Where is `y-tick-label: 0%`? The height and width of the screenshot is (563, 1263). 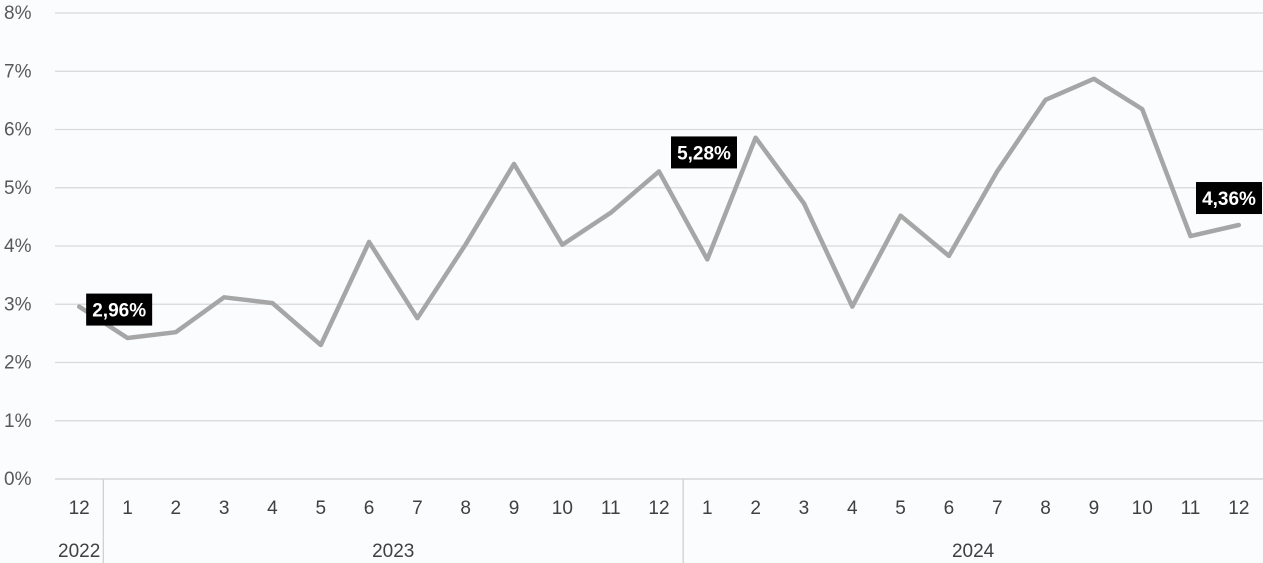
y-tick-label: 0% is located at coordinates (18, 479).